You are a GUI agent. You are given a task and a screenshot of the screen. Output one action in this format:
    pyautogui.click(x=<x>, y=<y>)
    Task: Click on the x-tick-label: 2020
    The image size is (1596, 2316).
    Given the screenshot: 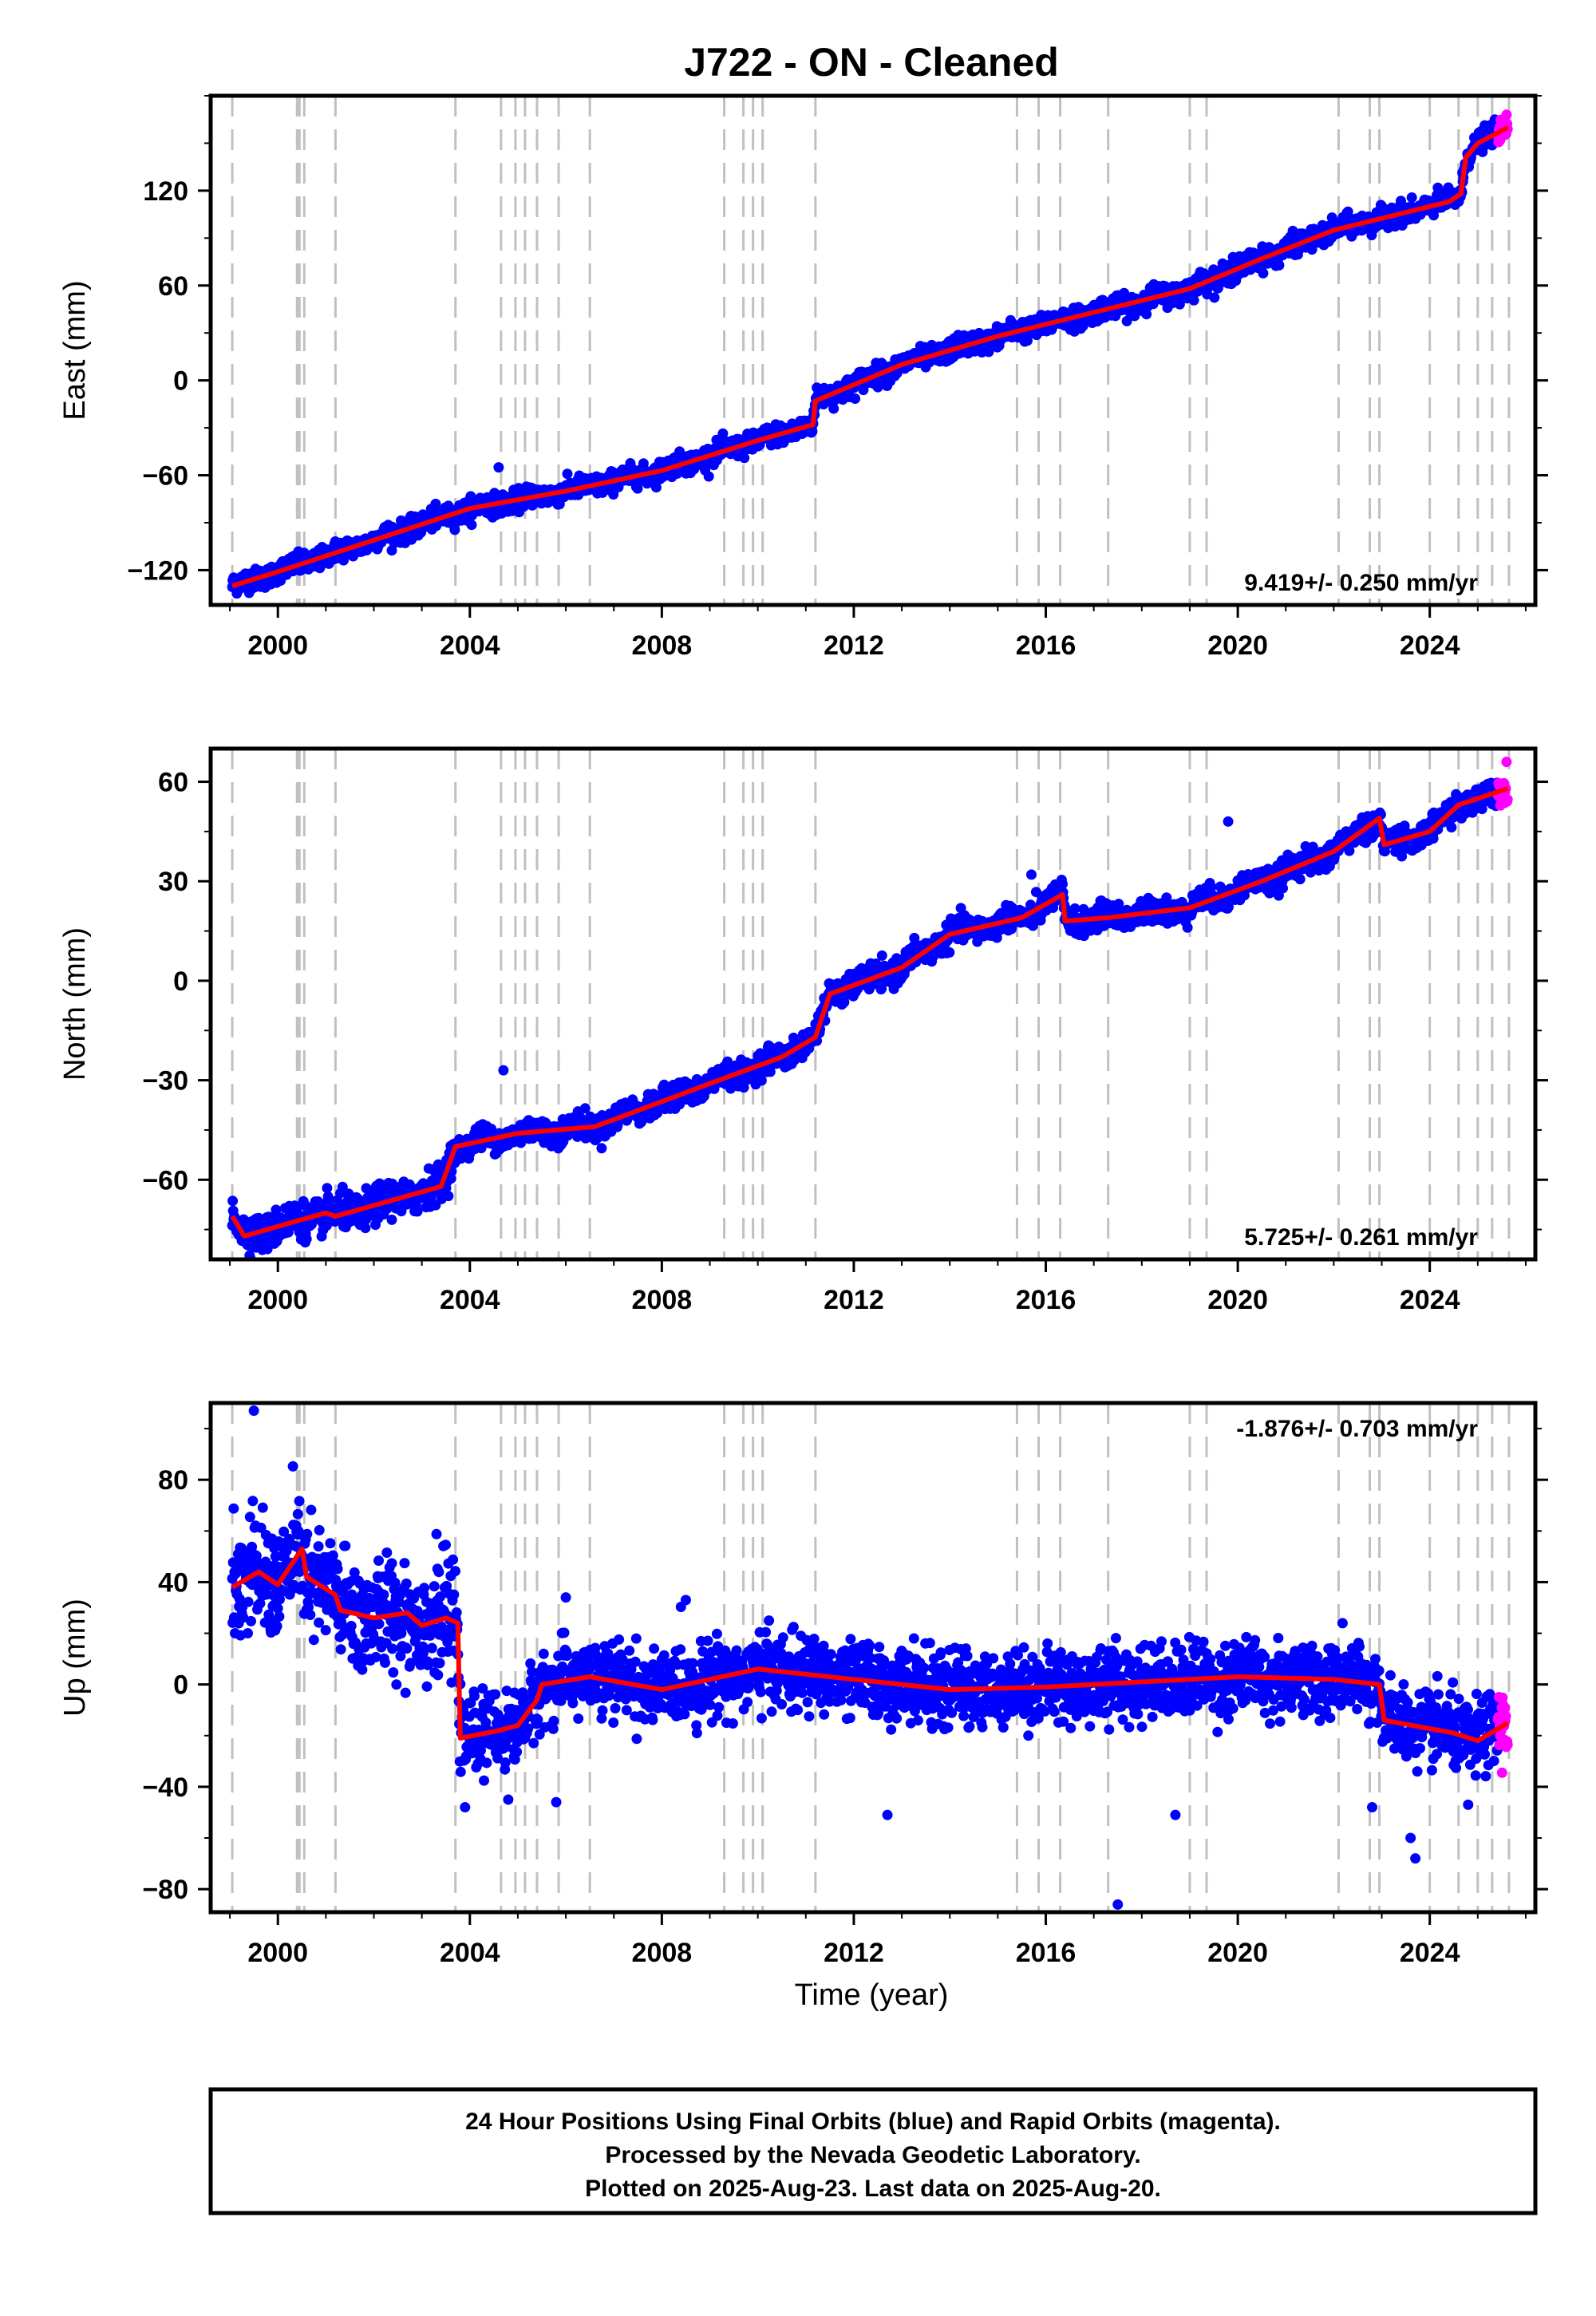 What is the action you would take?
    pyautogui.click(x=1237, y=645)
    